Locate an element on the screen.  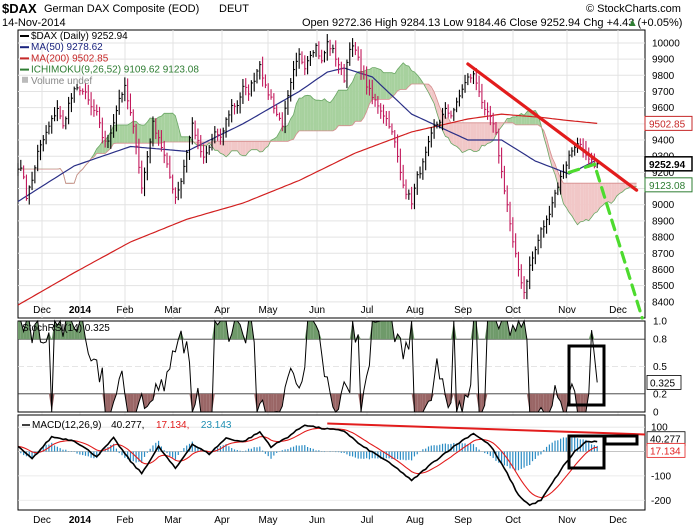
macd-legend-item: 17.134, is located at coordinates (172, 425).